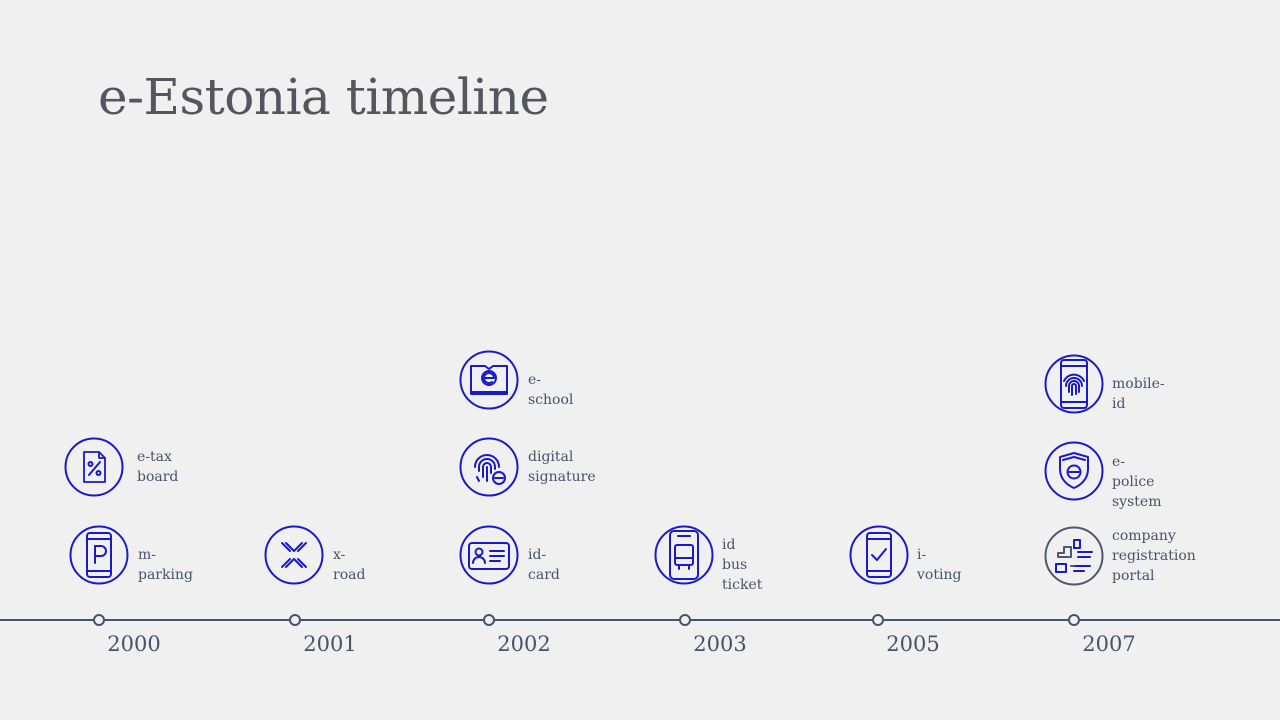  I want to click on item-label: e-school, so click(551, 390).